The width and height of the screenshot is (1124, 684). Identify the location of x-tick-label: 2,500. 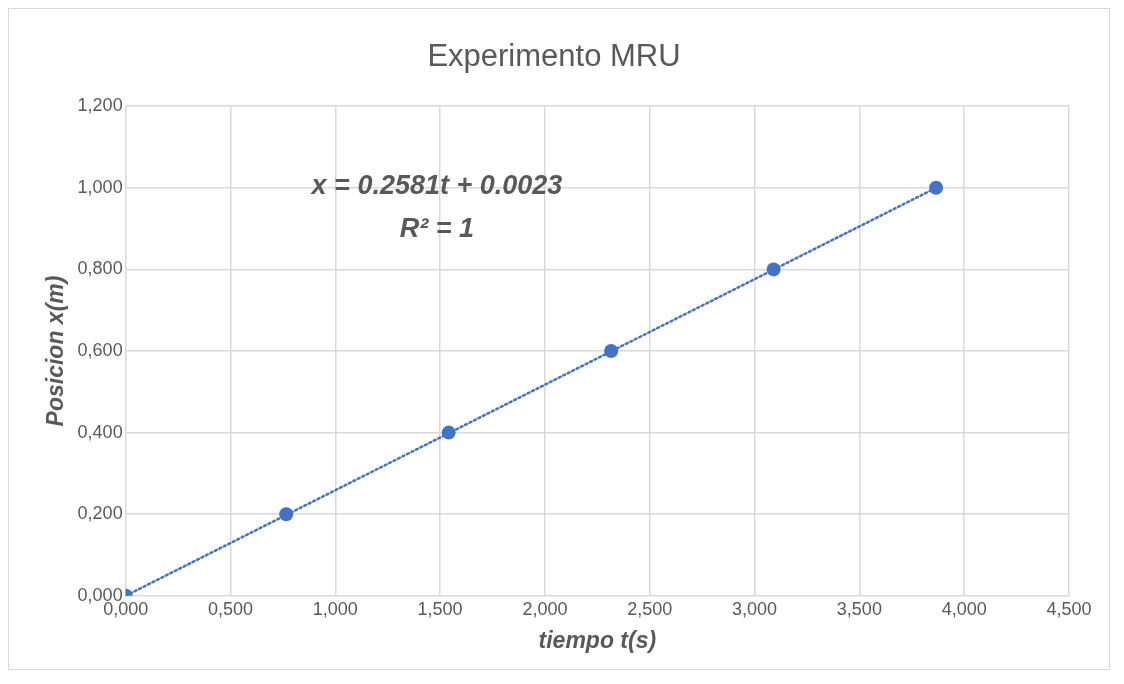
(650, 608).